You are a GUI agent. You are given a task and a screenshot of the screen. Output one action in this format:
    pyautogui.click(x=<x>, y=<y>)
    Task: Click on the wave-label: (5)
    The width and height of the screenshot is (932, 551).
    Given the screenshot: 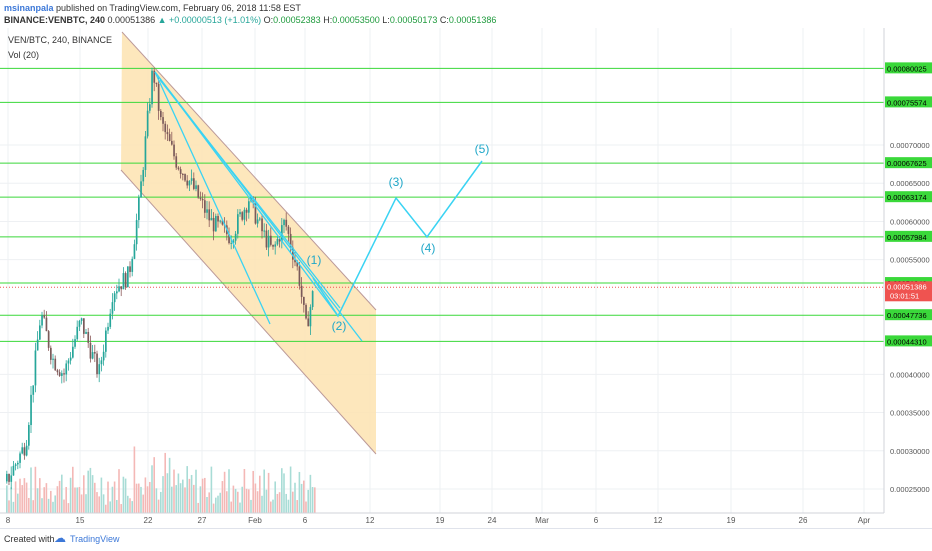 What is the action you would take?
    pyautogui.click(x=482, y=149)
    